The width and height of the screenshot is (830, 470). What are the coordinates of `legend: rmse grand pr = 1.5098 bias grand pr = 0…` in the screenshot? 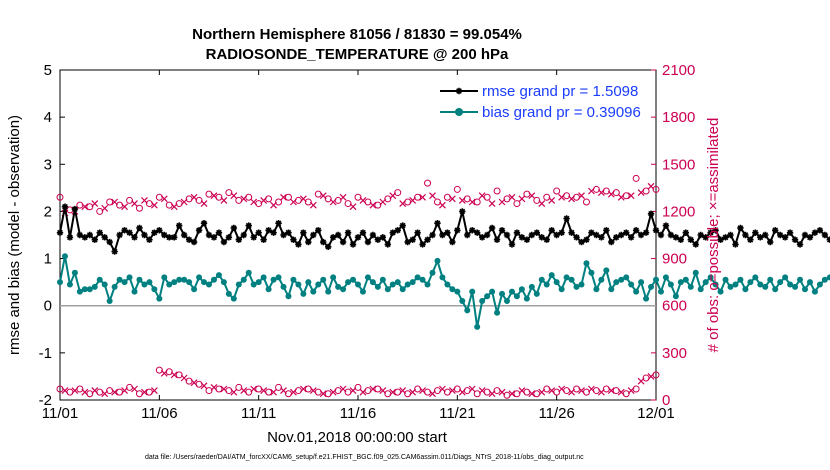 It's located at (540, 102).